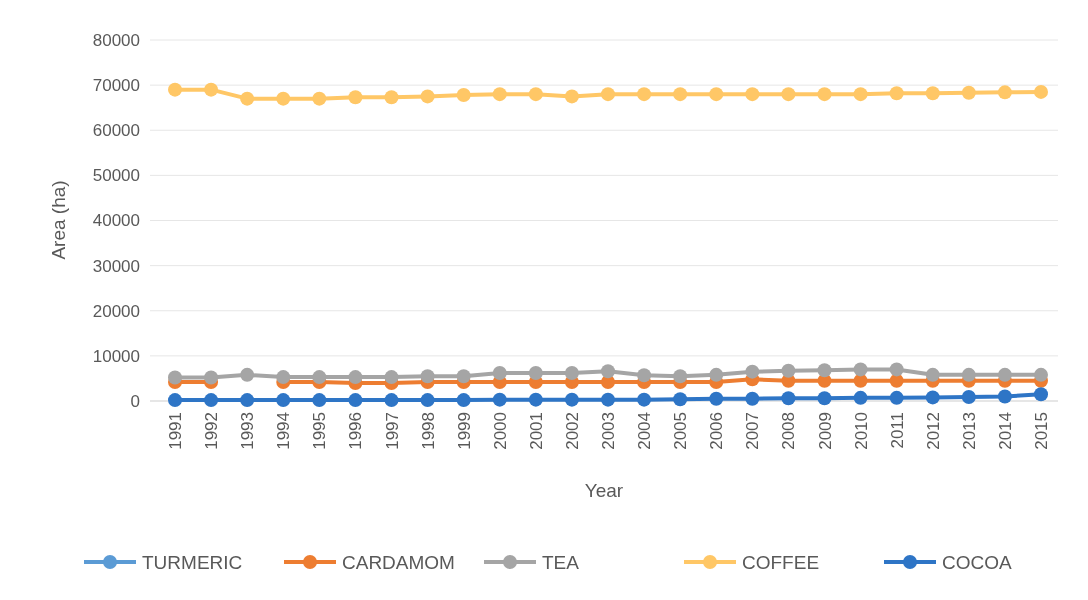 This screenshot has width=1088, height=600. Describe the element at coordinates (398, 562) in the screenshot. I see `legend-label: CARDAMOM` at that location.